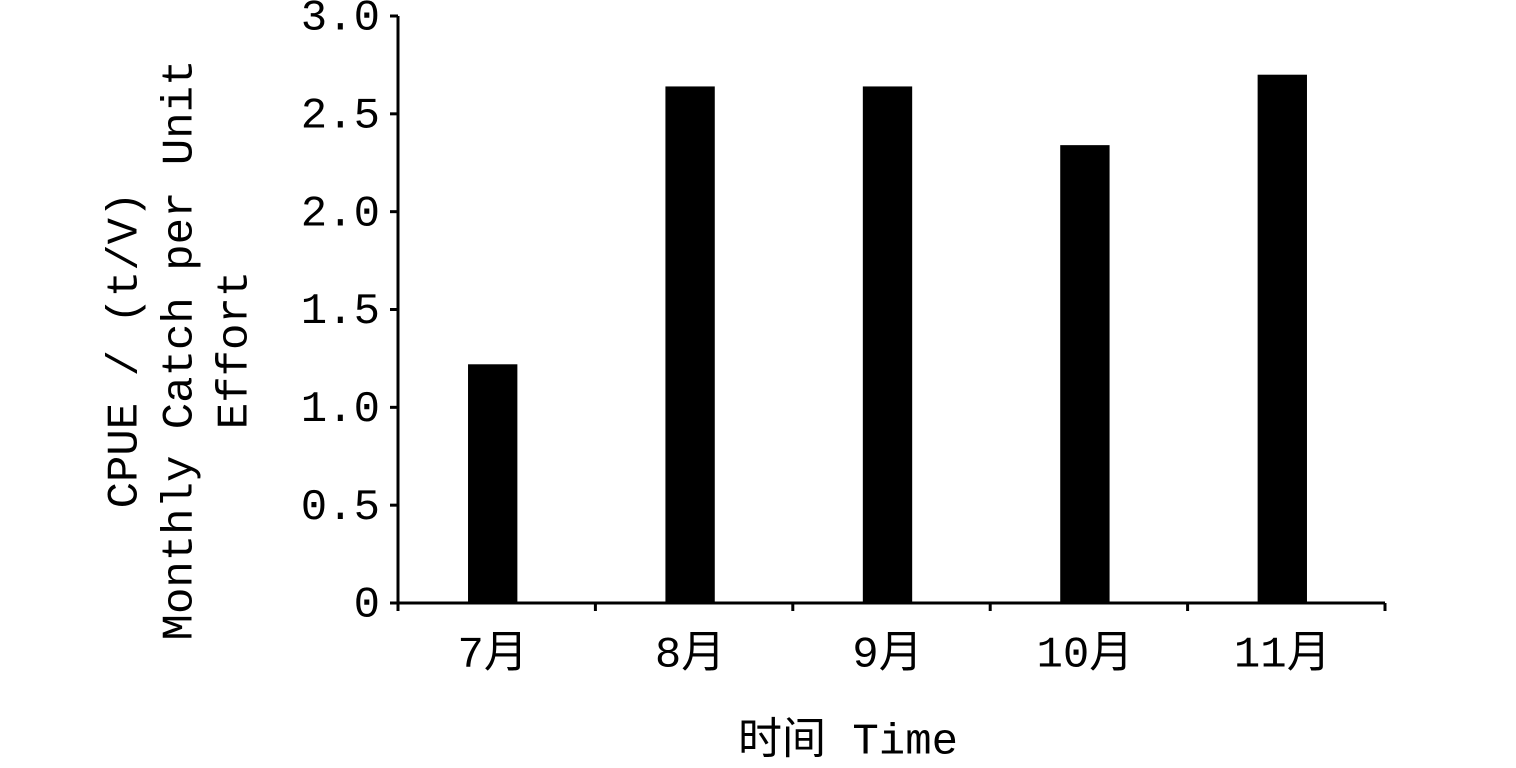  Describe the element at coordinates (690, 656) in the screenshot. I see `x-tick-label: 8月` at that location.